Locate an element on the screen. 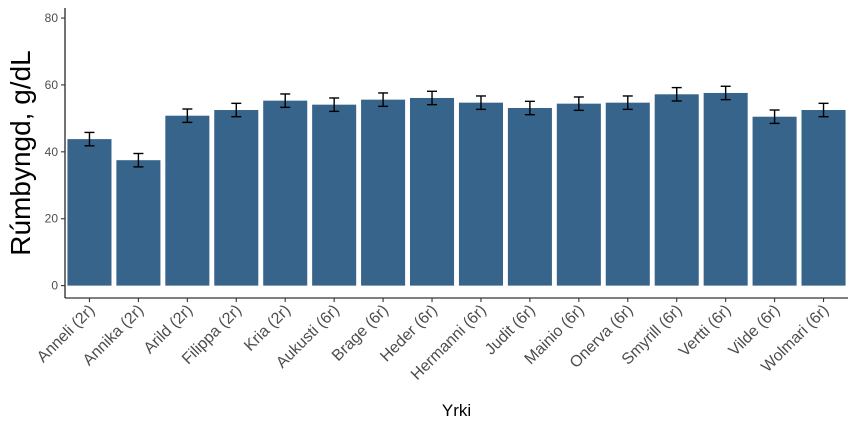 The width and height of the screenshot is (859, 429). y-tick-label: 0 is located at coordinates (54, 286).